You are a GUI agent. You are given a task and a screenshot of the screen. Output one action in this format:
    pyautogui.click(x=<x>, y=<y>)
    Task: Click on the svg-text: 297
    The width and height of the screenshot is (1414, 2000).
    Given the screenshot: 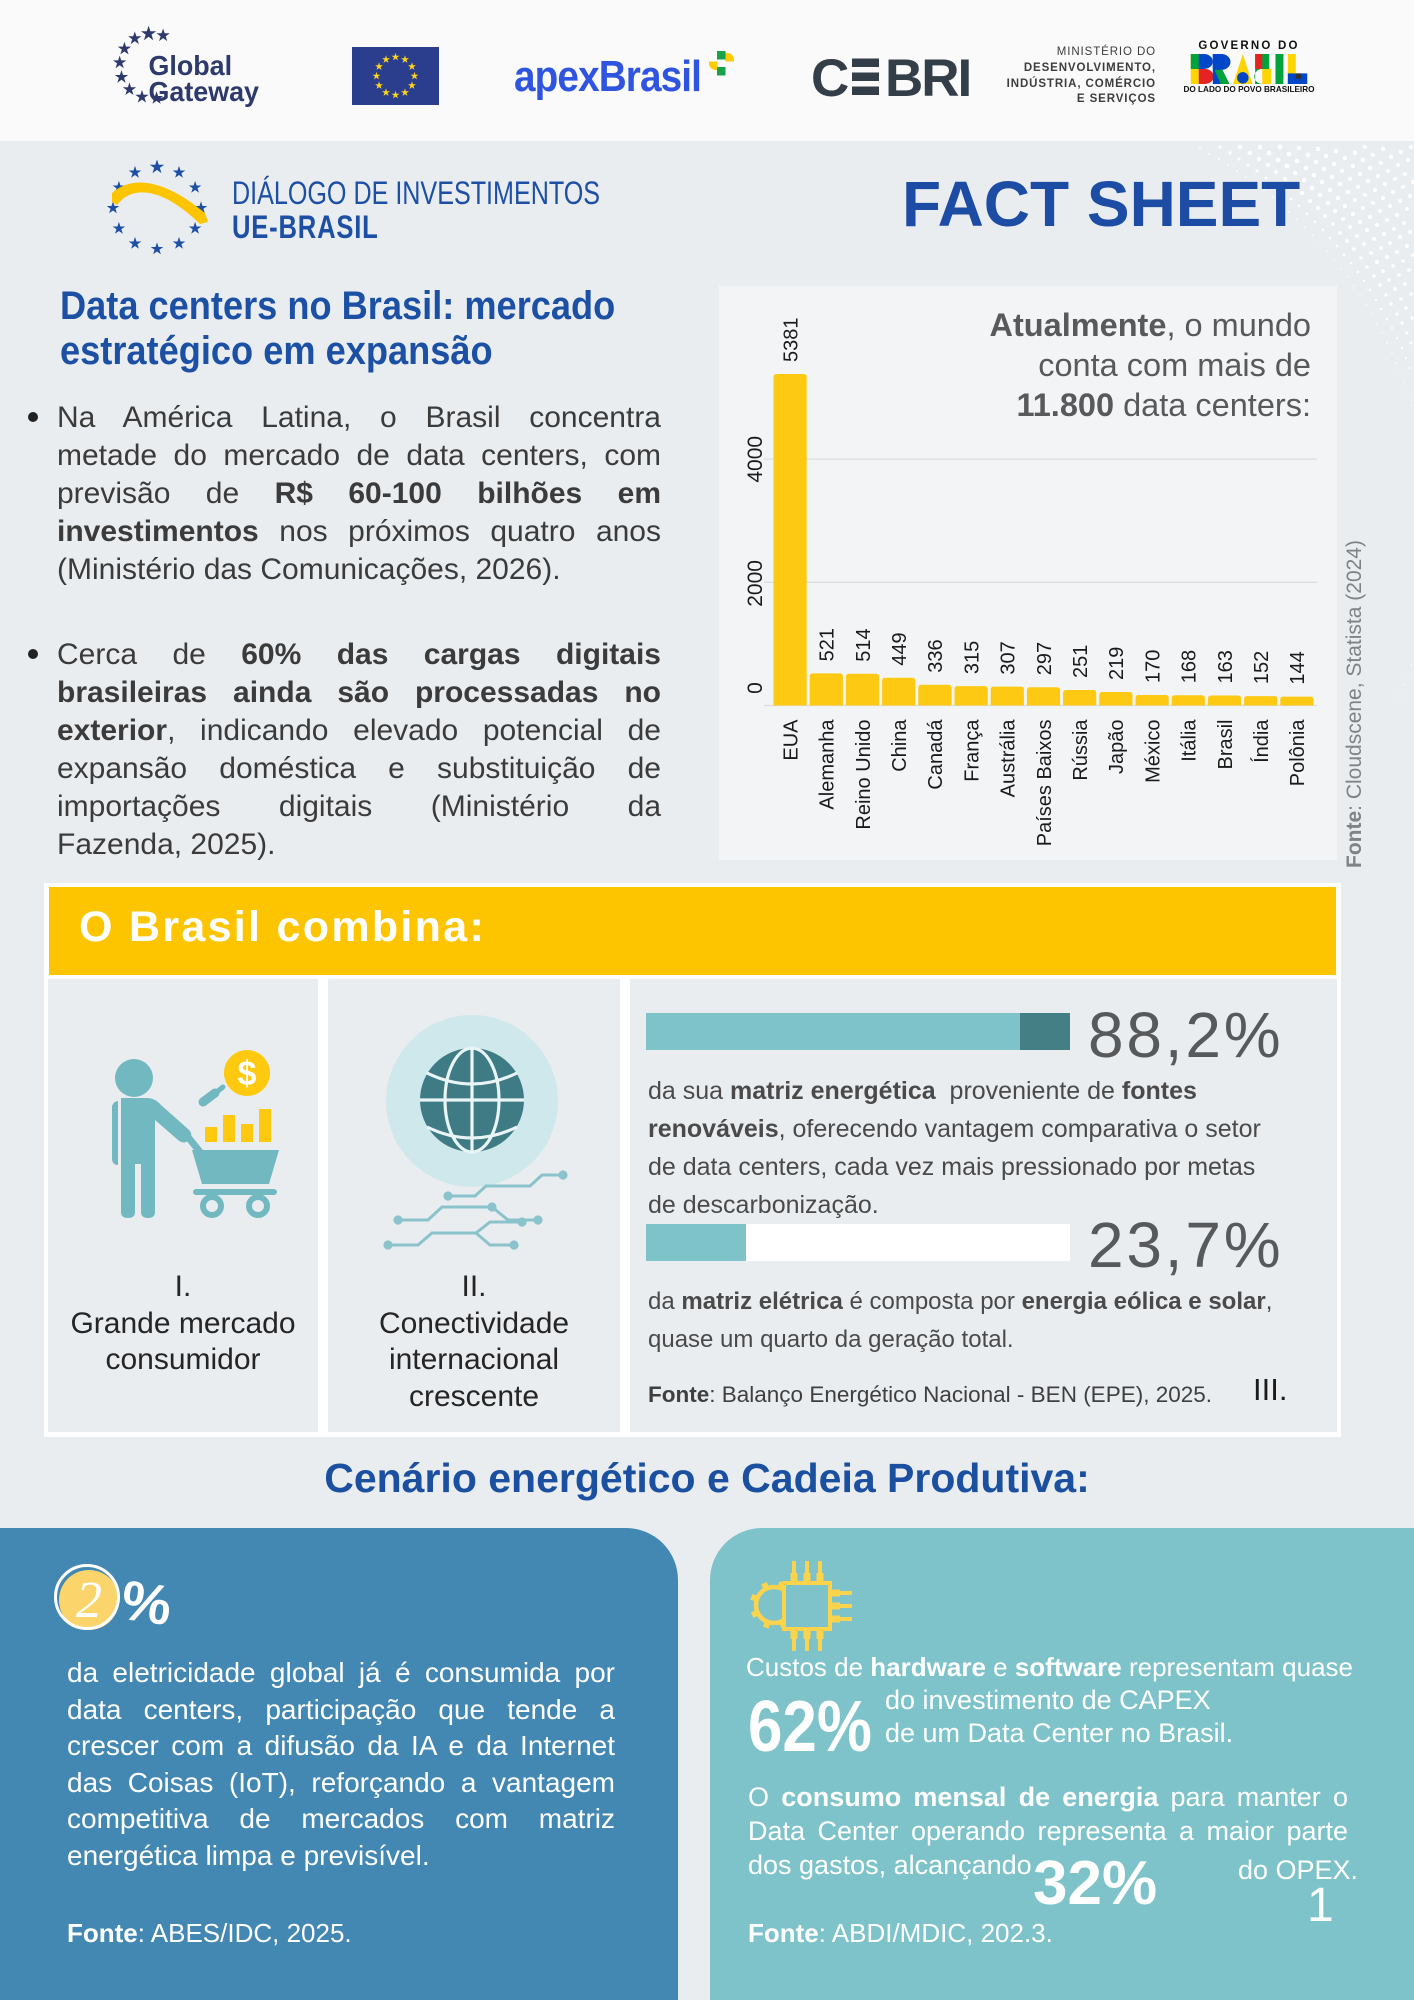 What is the action you would take?
    pyautogui.click(x=1045, y=658)
    